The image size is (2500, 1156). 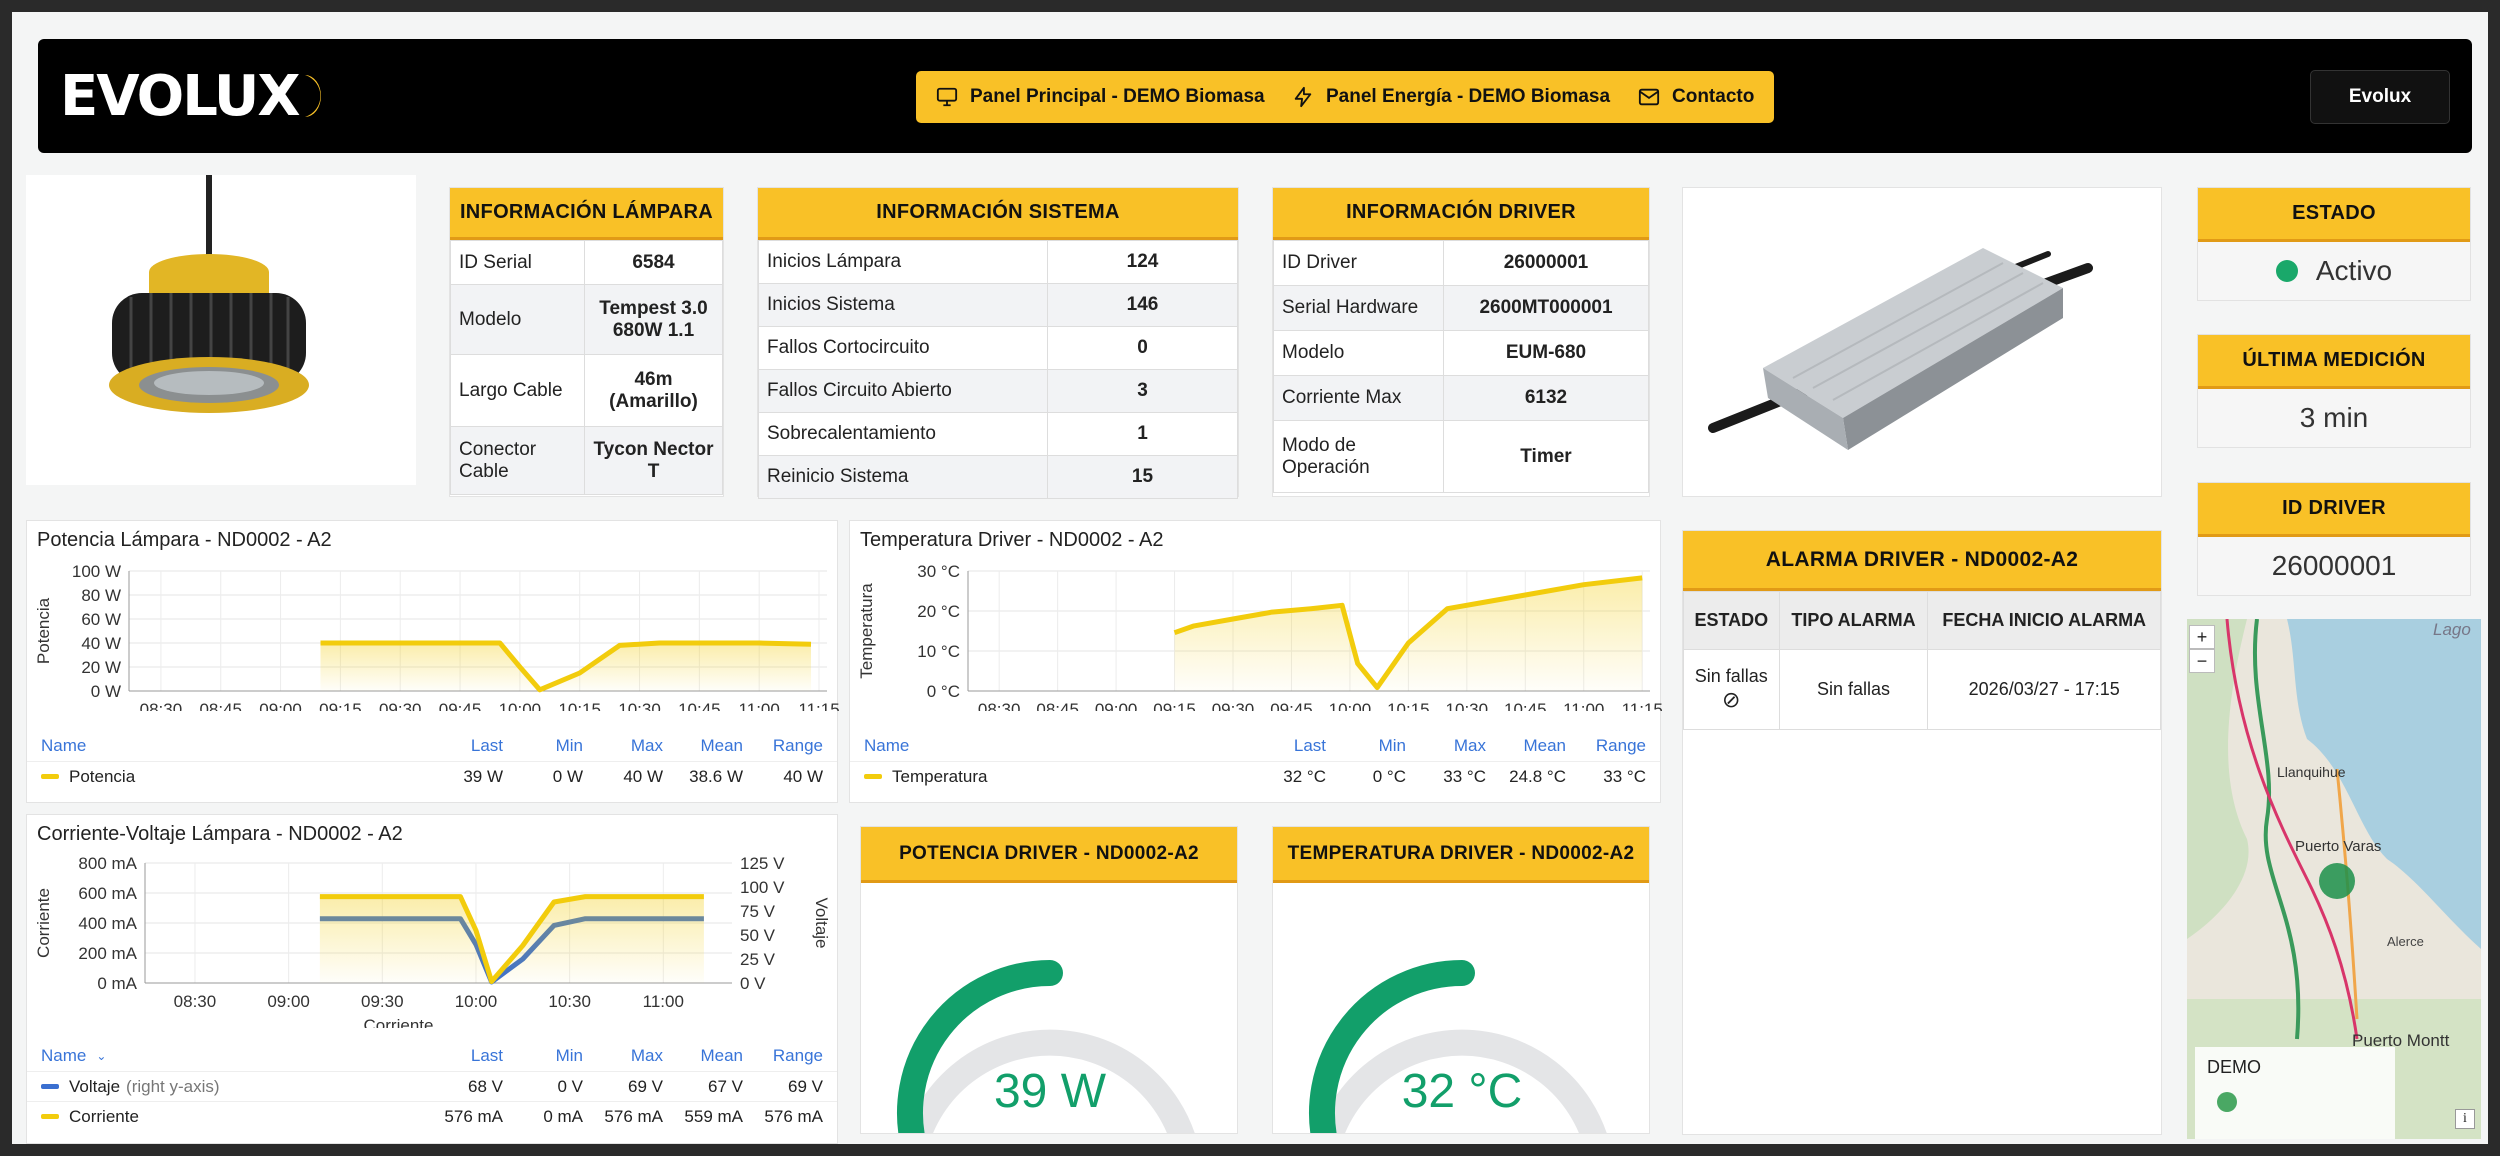 What do you see at coordinates (2401, 1040) in the screenshot?
I see `map-label: Puerto Montt` at bounding box center [2401, 1040].